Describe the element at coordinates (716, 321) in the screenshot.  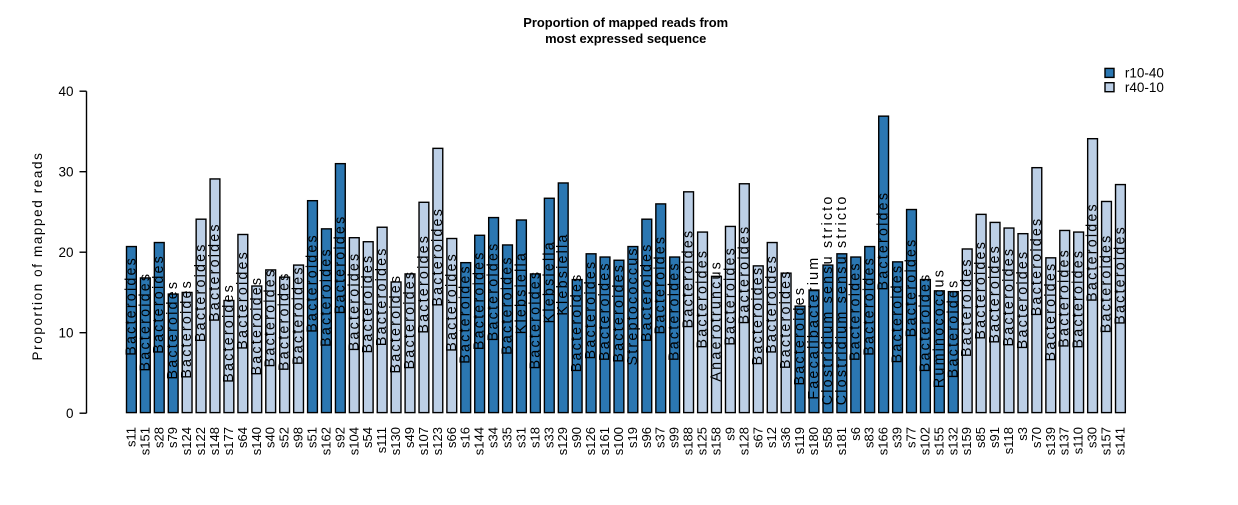
I see `svg-text: Anaerotruncus` at that location.